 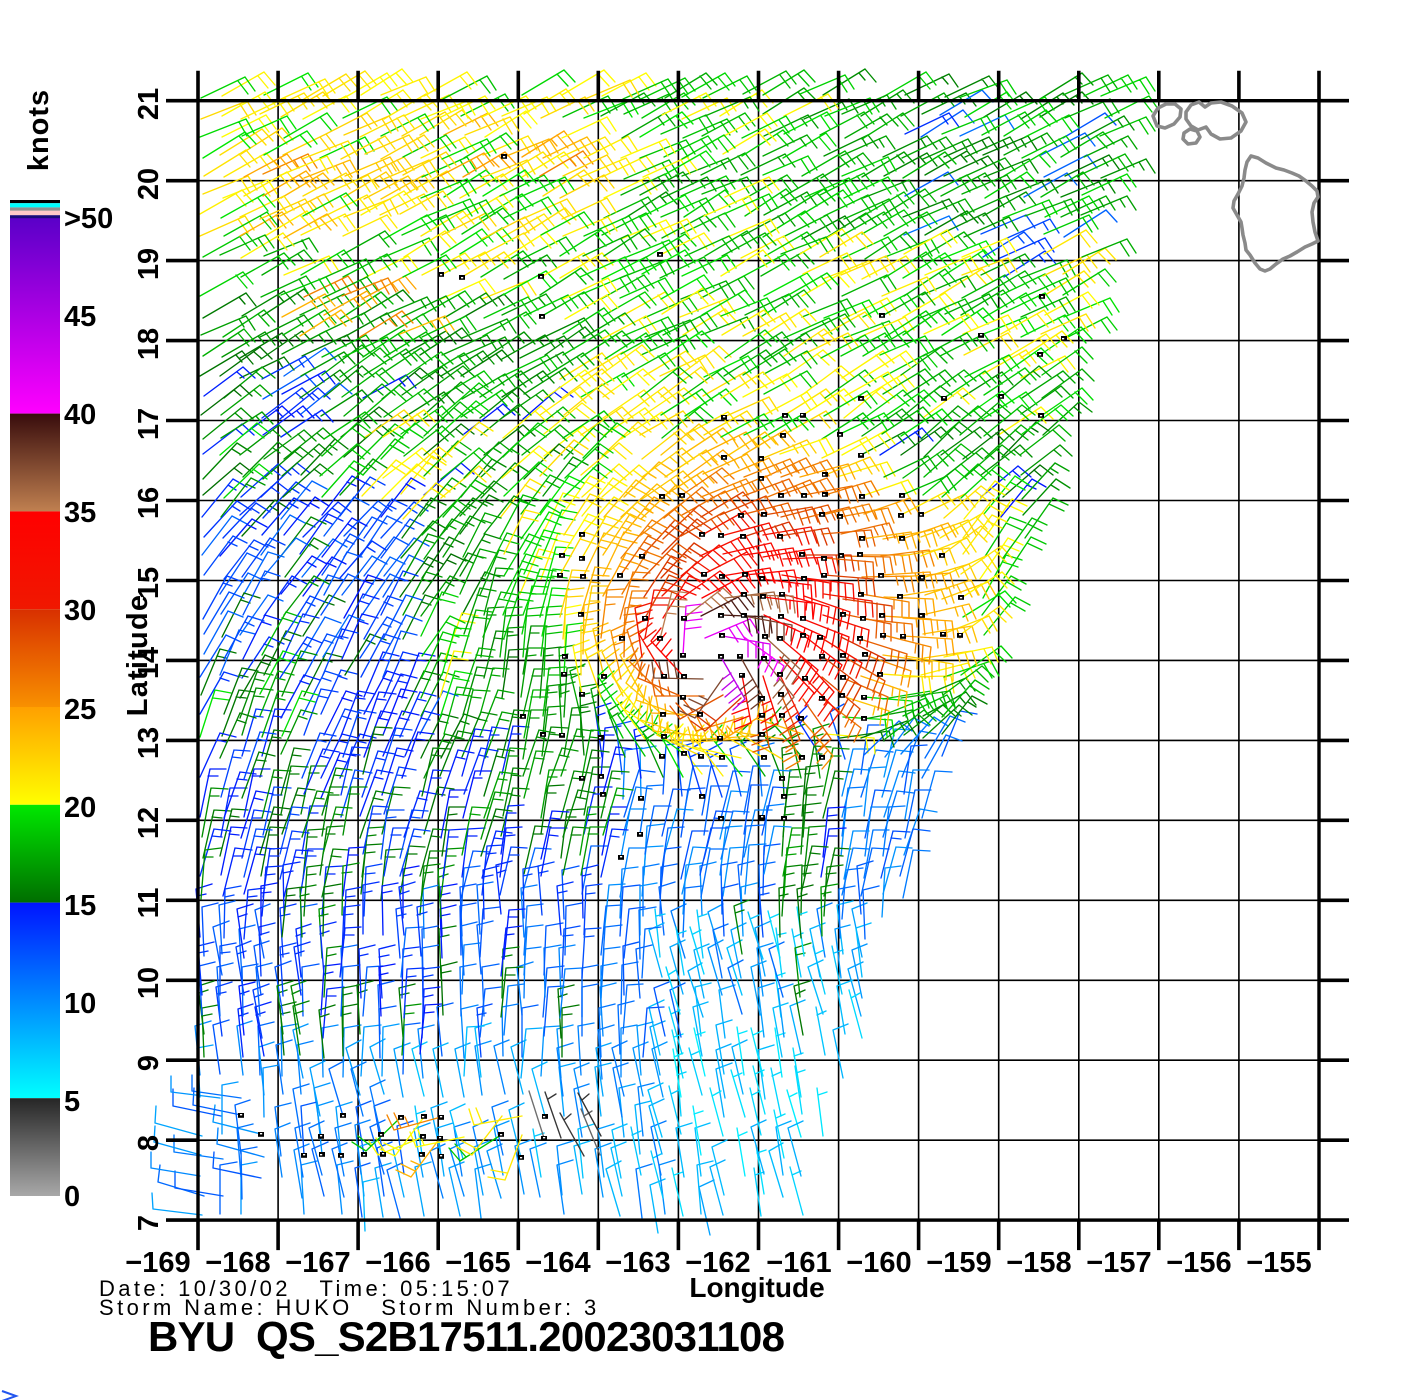 What do you see at coordinates (149, 264) in the screenshot?
I see `svg-text: 19` at bounding box center [149, 264].